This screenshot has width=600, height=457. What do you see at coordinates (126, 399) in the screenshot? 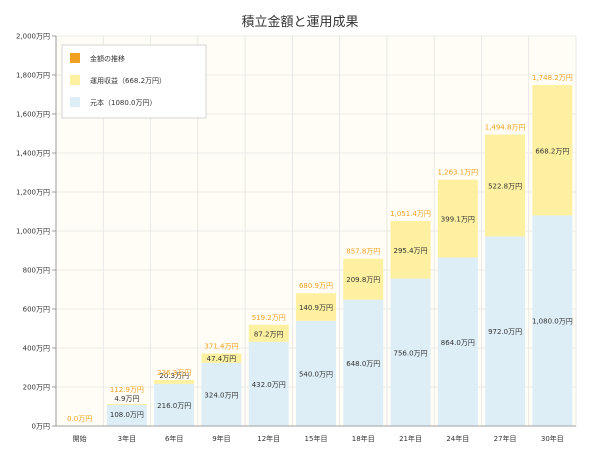
I see `bar-label-return: 4.9万円` at bounding box center [126, 399].